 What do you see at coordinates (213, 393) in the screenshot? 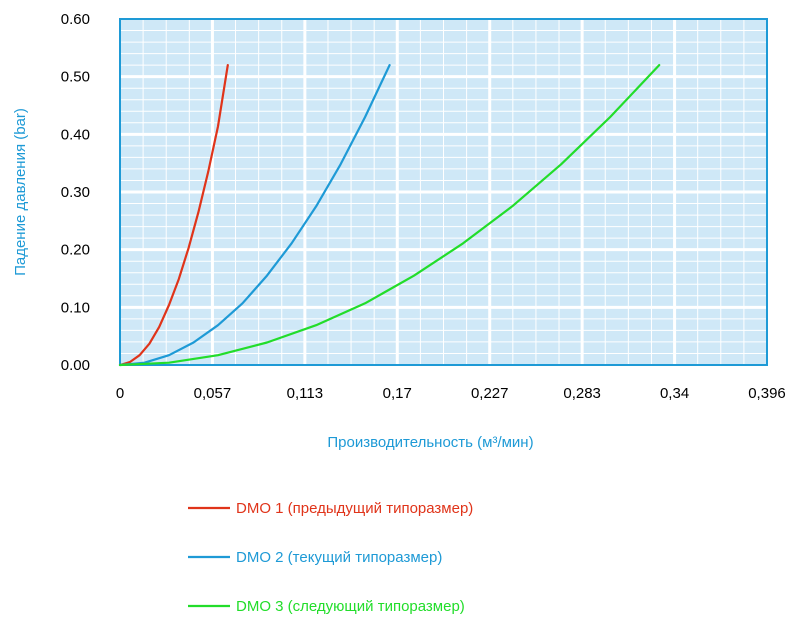
I see `x-tick-label: 0,057` at bounding box center [213, 393].